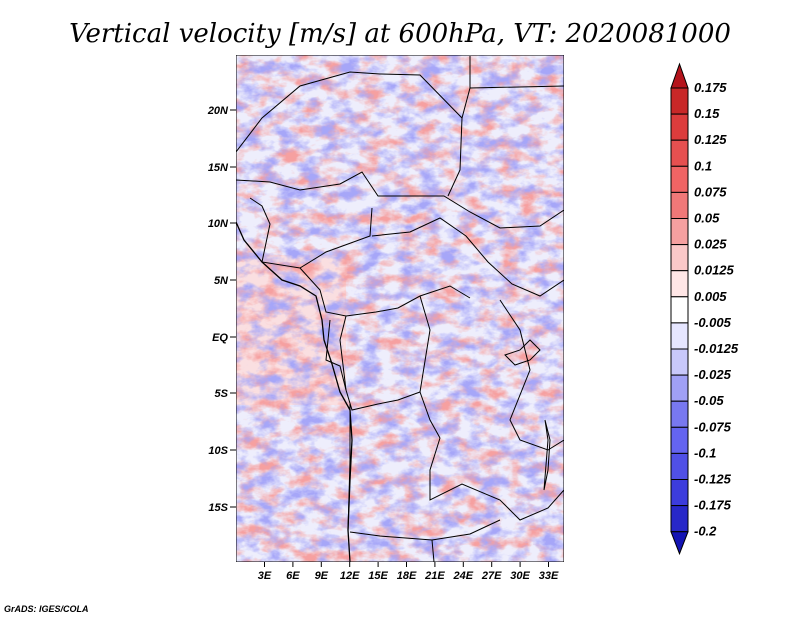 The height and width of the screenshot is (618, 800). Describe the element at coordinates (491, 576) in the screenshot. I see `lon-label: 27E` at that location.